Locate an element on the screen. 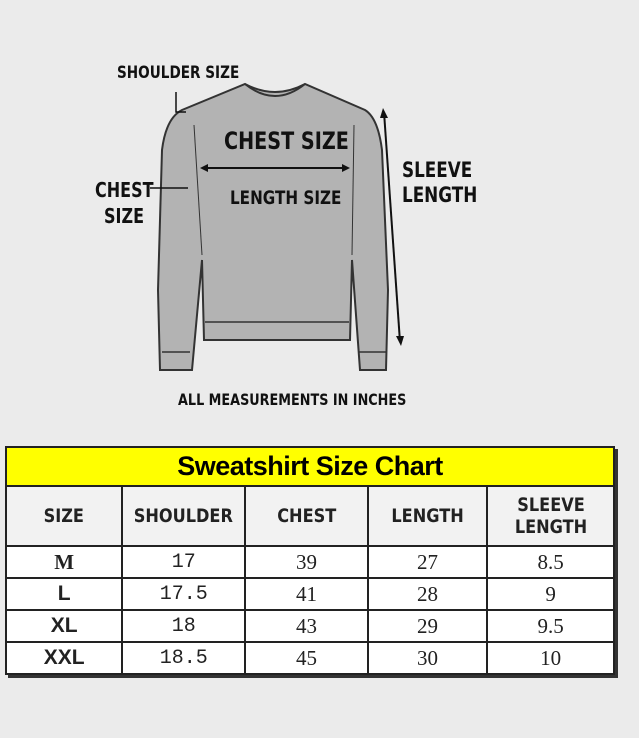 This screenshot has width=639, height=738. cell-sleeve: 10 is located at coordinates (550, 658).